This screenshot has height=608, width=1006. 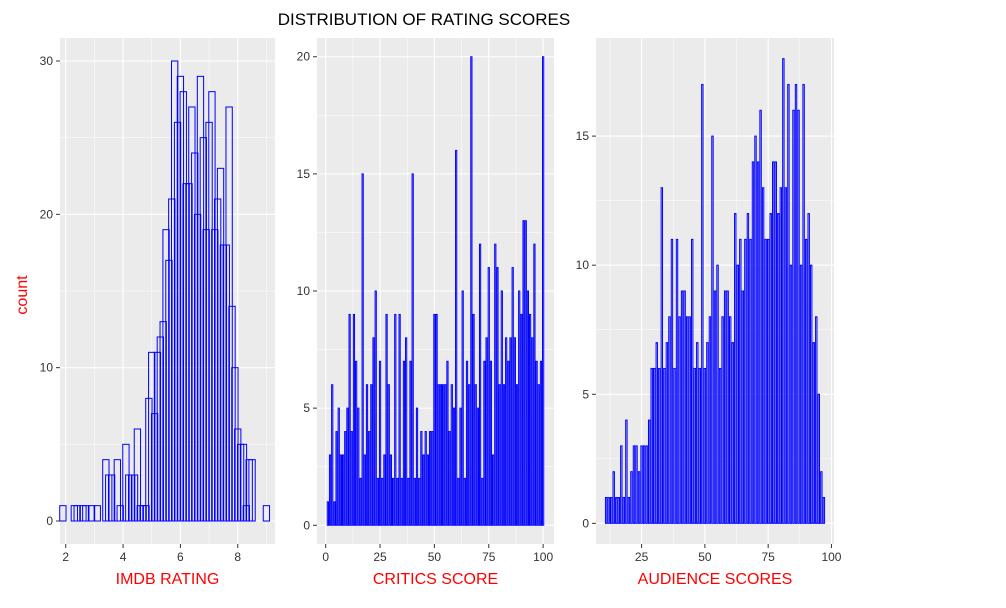 What do you see at coordinates (168, 579) in the screenshot?
I see `imdb-x-axis-title: IMDB RATING` at bounding box center [168, 579].